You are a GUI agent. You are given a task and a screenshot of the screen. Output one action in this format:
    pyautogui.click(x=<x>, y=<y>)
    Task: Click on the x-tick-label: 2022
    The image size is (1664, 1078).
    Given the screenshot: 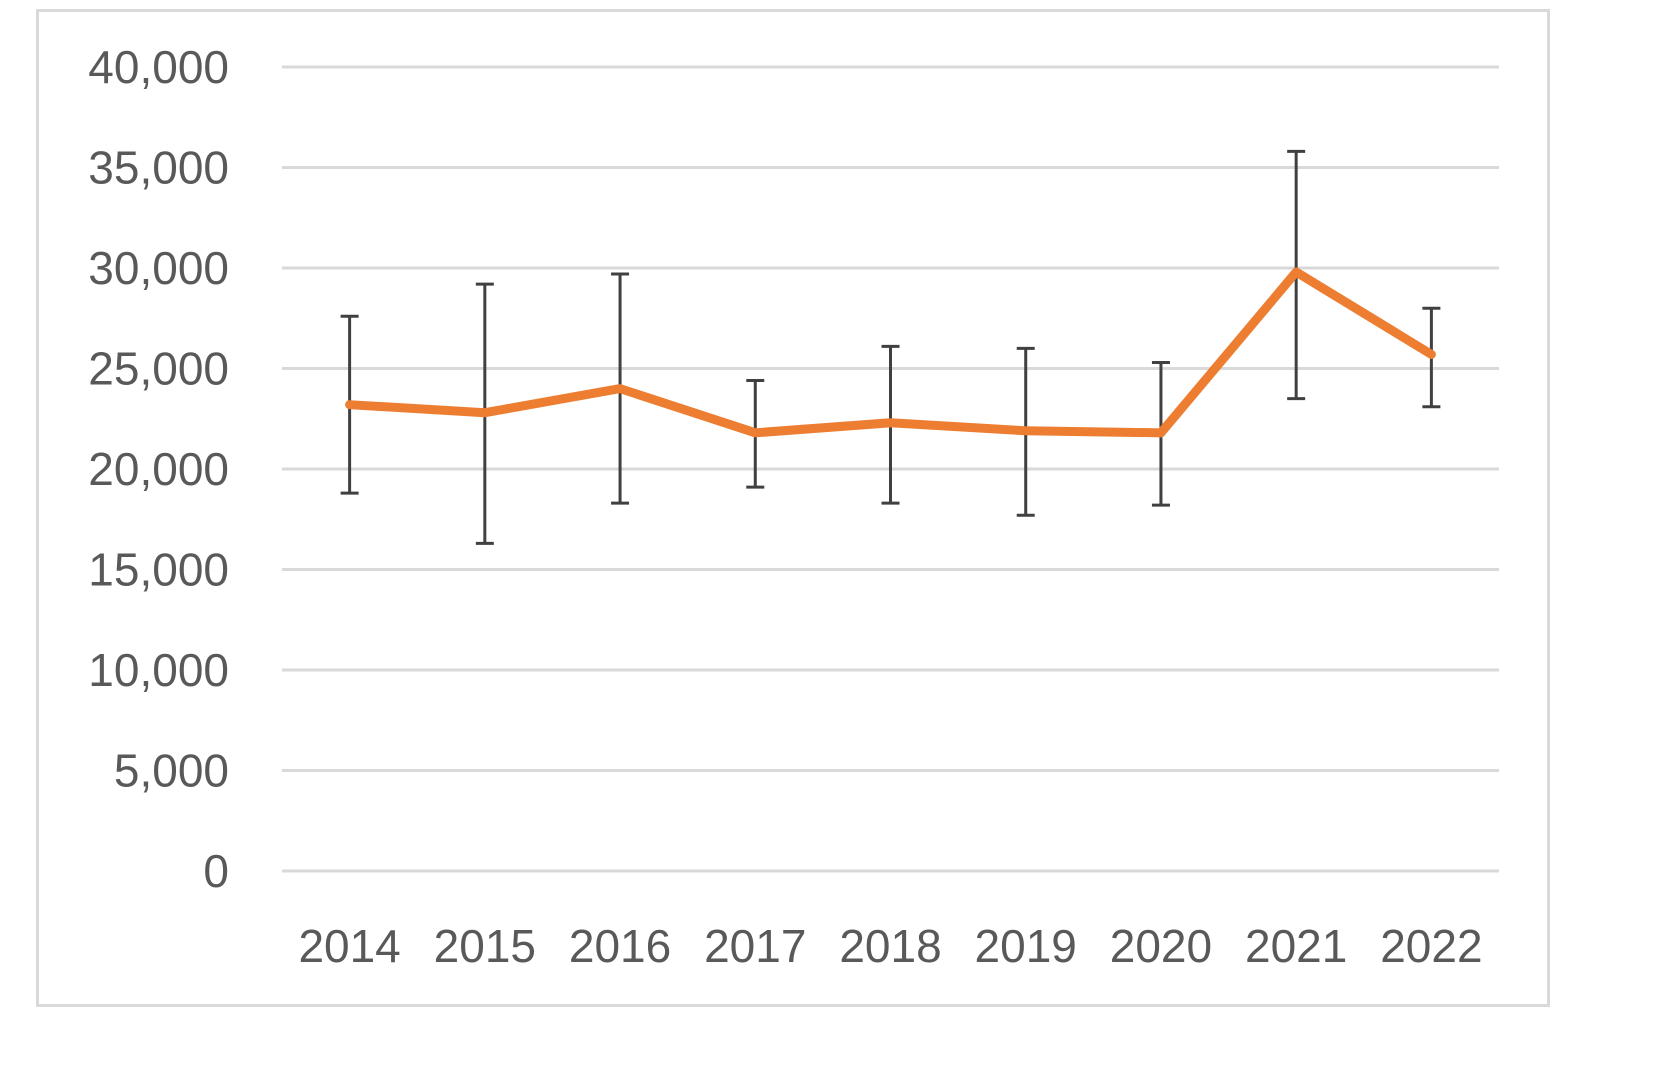 What is the action you would take?
    pyautogui.click(x=1431, y=946)
    